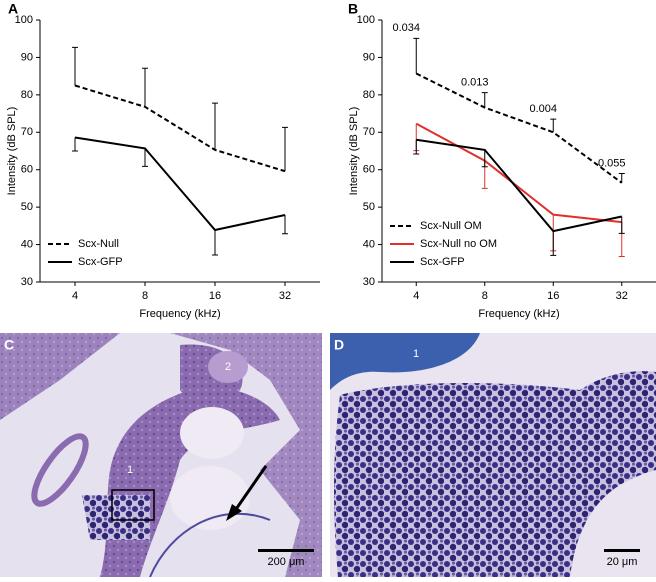  What do you see at coordinates (353, 9) in the screenshot?
I see `panel-label: B` at bounding box center [353, 9].